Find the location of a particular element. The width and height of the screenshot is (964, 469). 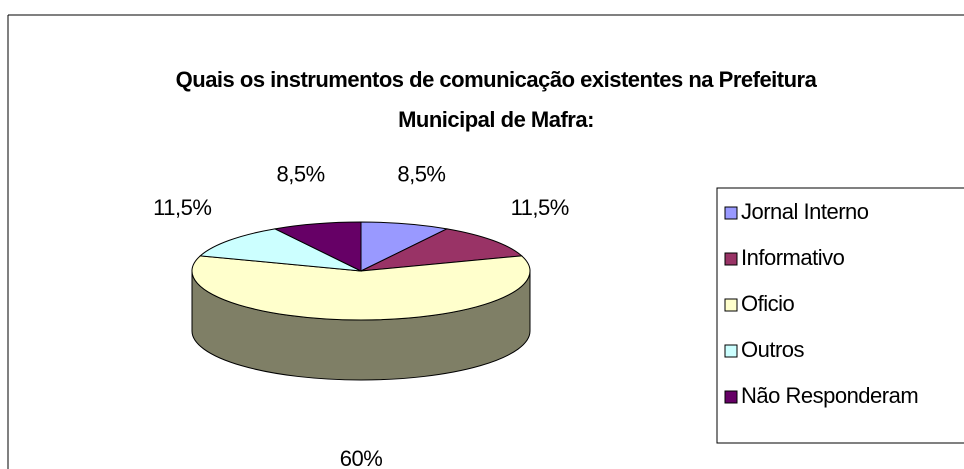

legend-label: Outros is located at coordinates (773, 349).